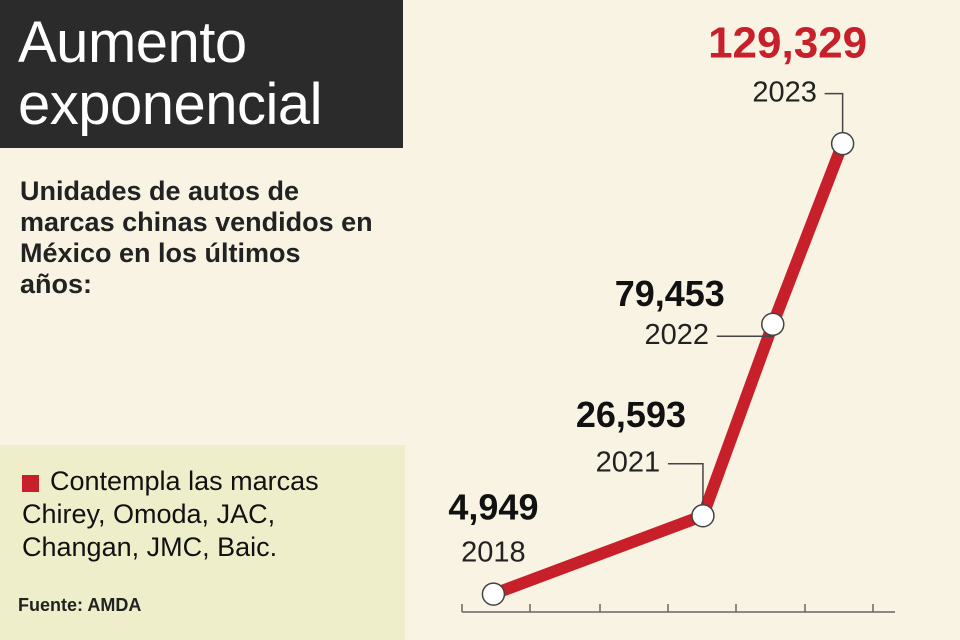  What do you see at coordinates (628, 462) in the screenshot?
I see `year-label: 2021` at bounding box center [628, 462].